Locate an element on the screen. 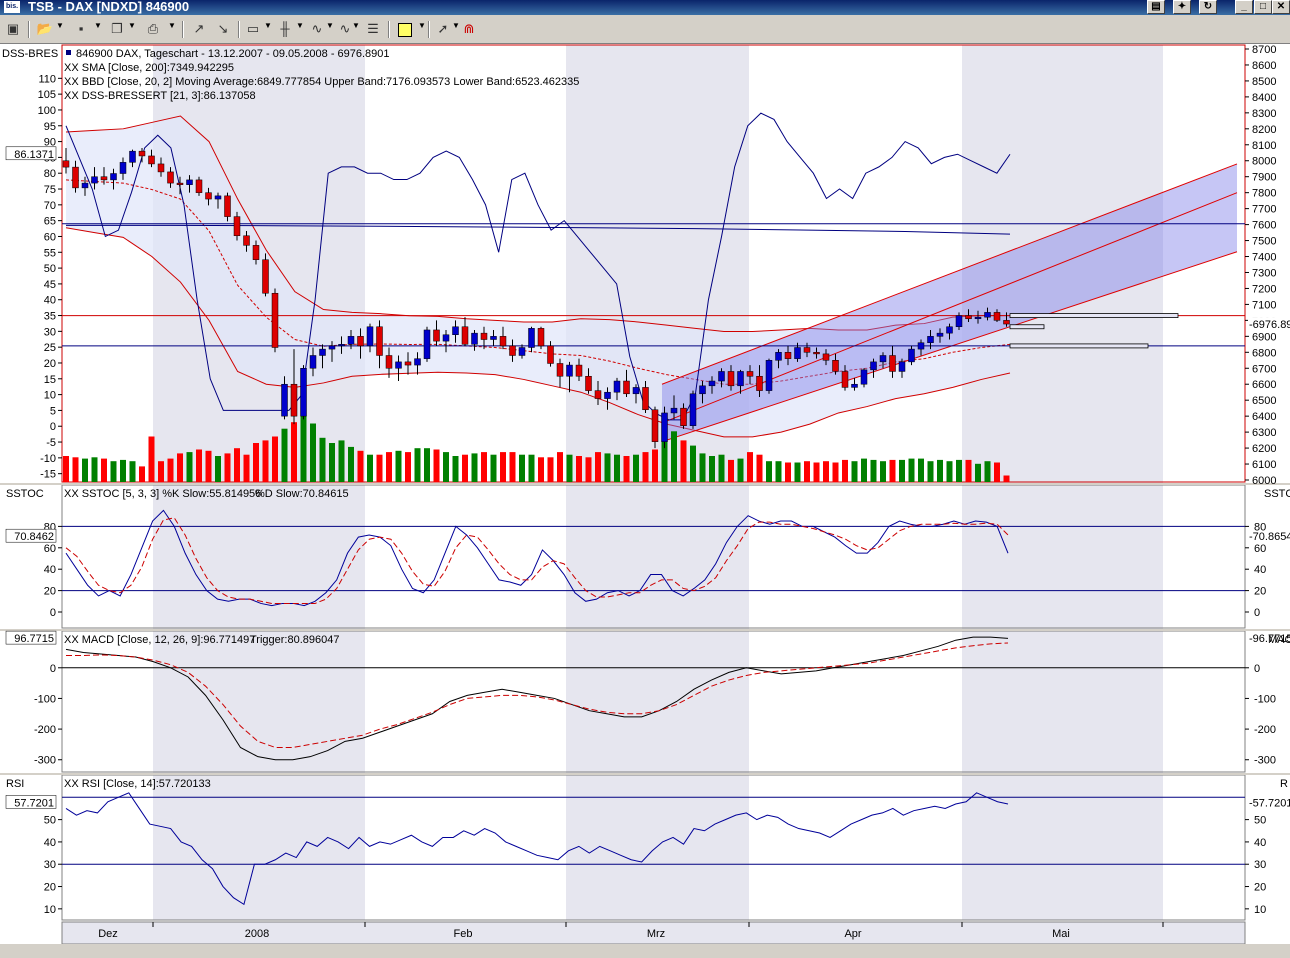  cursor-icon: ➚ is located at coordinates (443, 28).